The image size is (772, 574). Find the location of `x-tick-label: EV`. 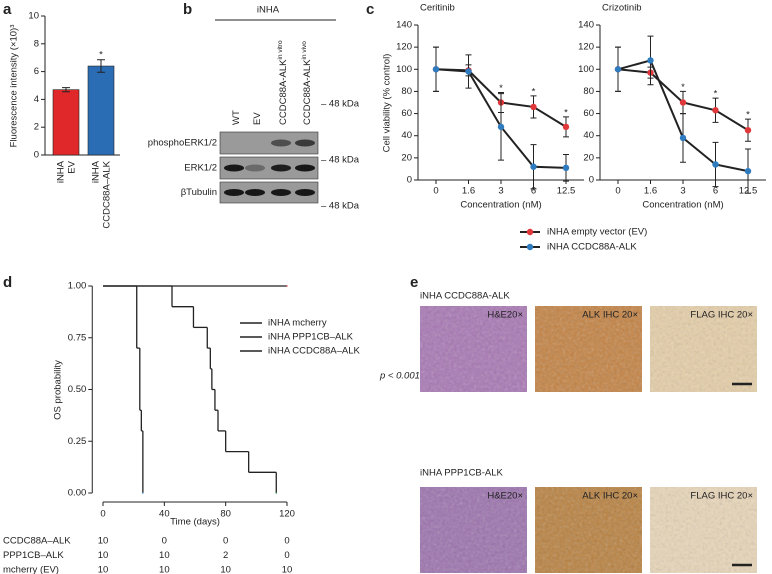

x-tick-label: EV is located at coordinates (72, 166).